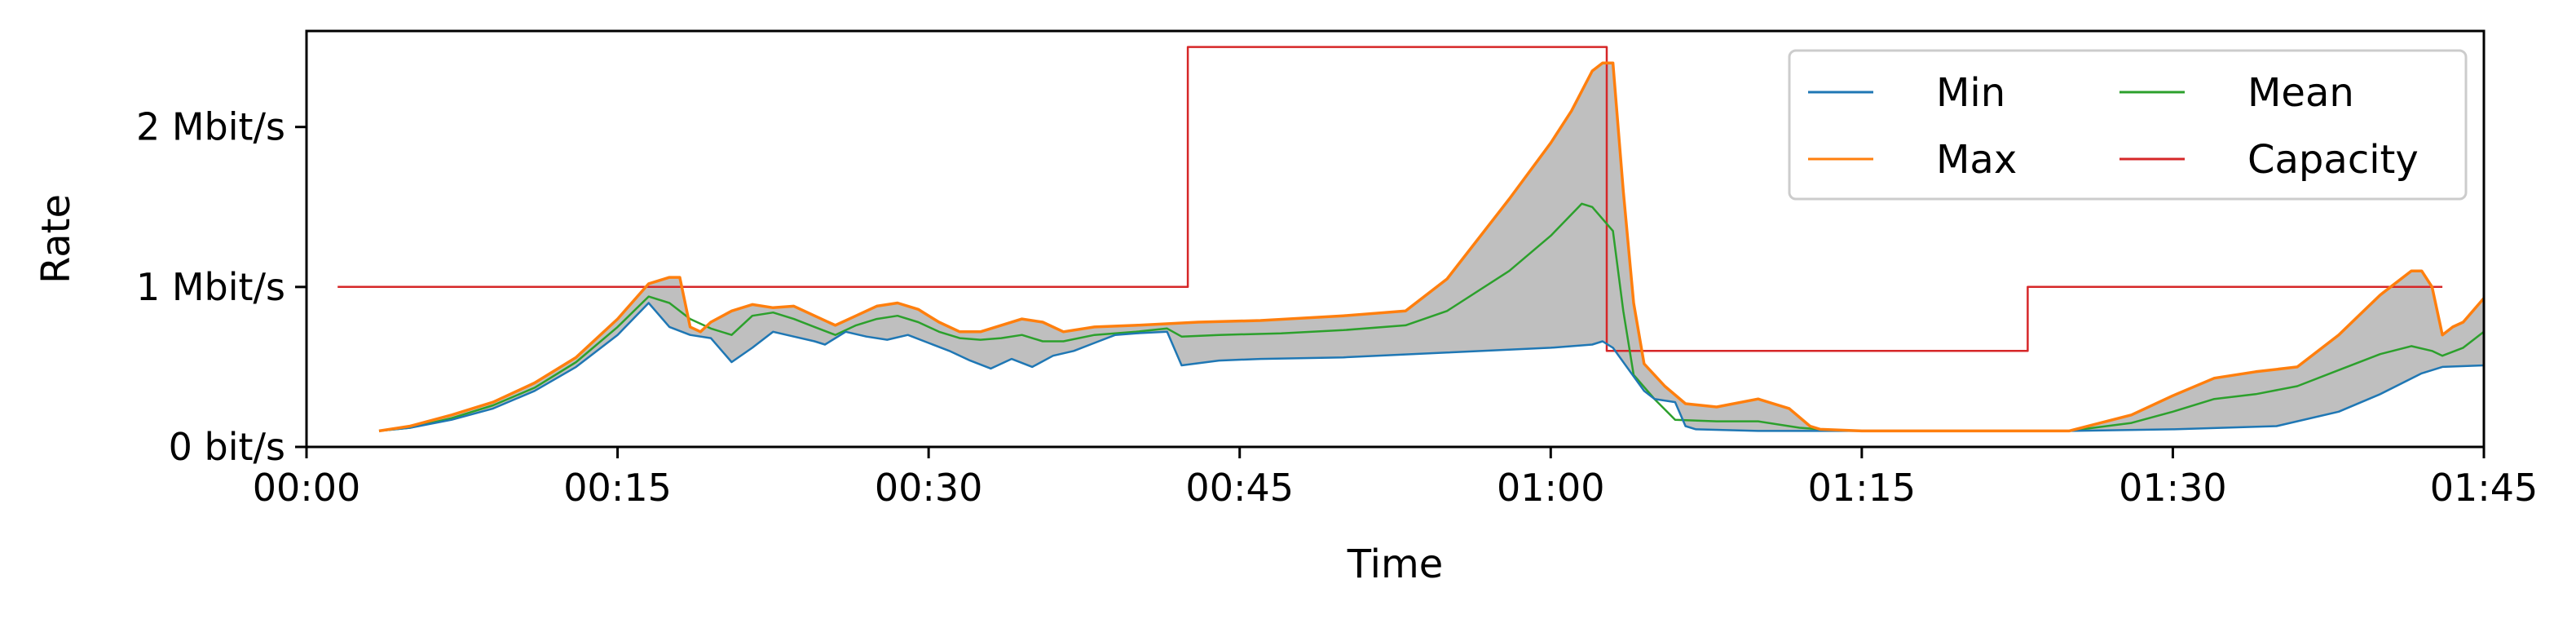  What do you see at coordinates (210, 127) in the screenshot?
I see `y-tick-label: 2 Mbit/s` at bounding box center [210, 127].